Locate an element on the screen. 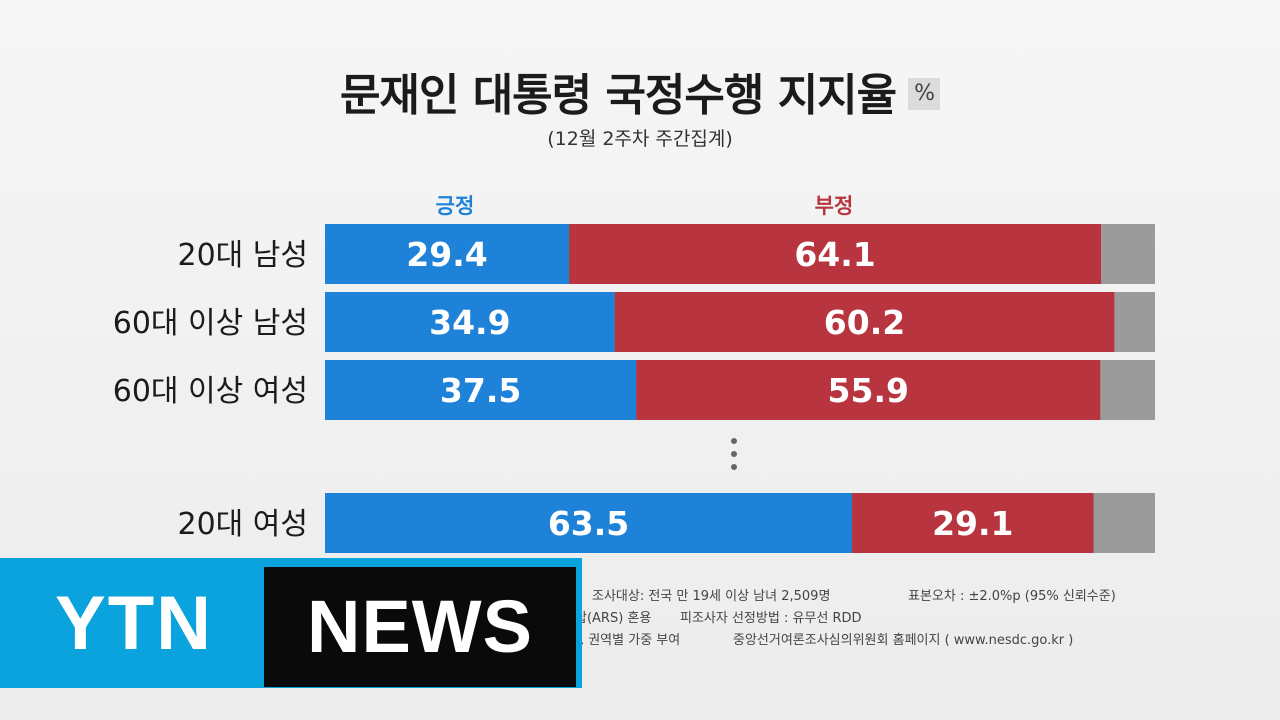  footer-margin-error: 표본오차 : ±2.0%p (95% 신뢰수준) is located at coordinates (1012, 596).